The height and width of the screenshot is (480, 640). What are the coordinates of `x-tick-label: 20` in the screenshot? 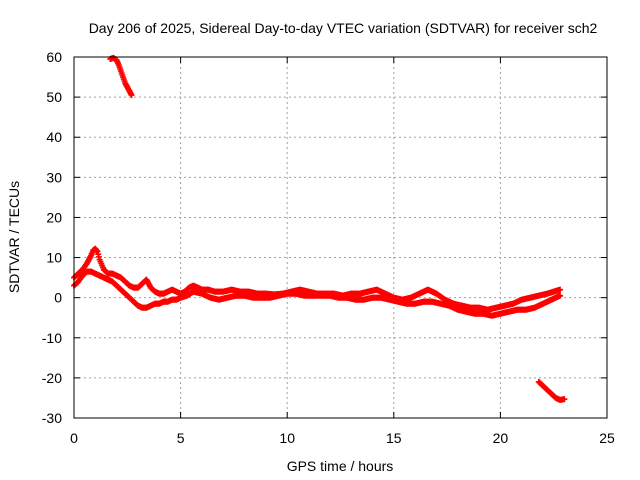 It's located at (501, 438).